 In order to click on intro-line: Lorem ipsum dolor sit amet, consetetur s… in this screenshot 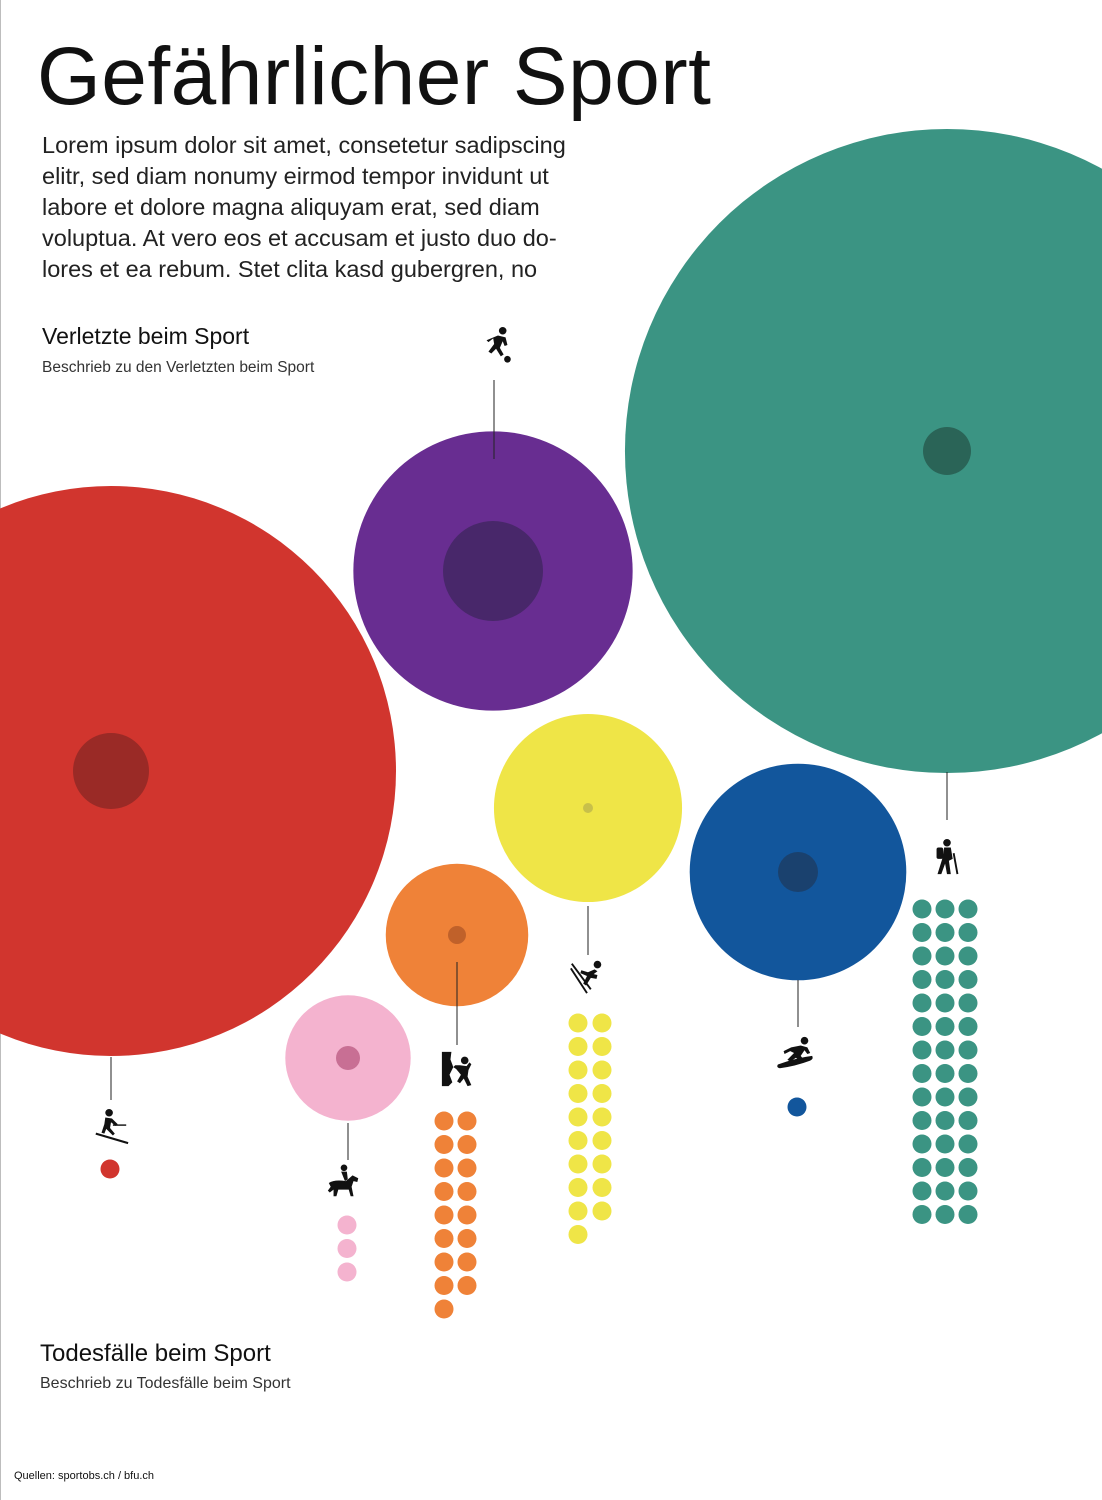, I will do `click(304, 145)`.